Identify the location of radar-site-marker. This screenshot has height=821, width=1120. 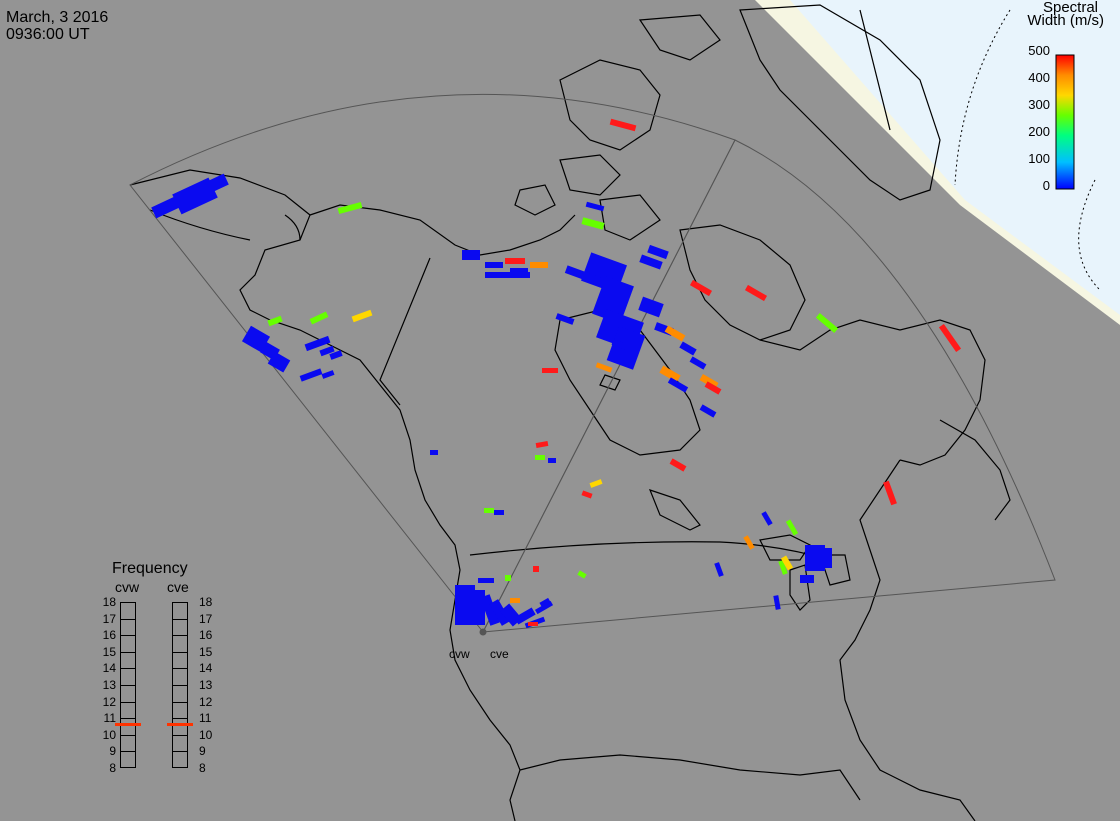
(483, 632).